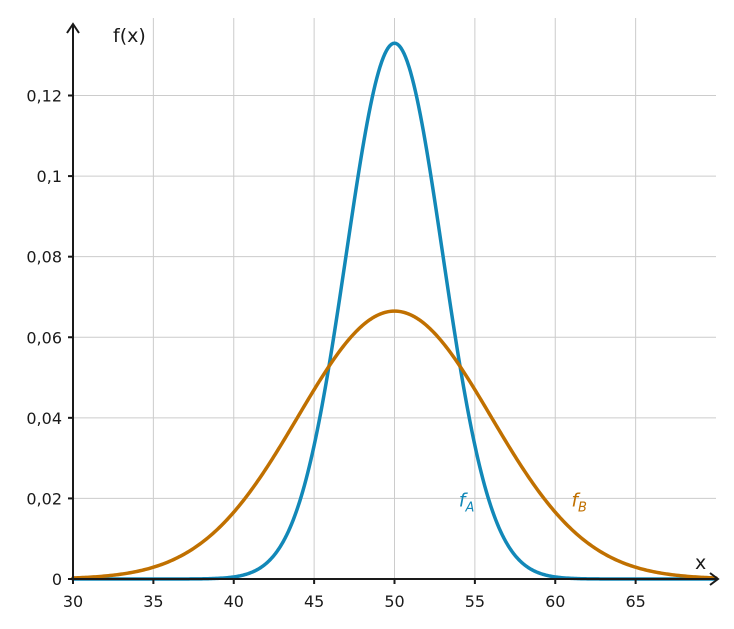  I want to click on y-tick-label: 0,1, so click(49, 176).